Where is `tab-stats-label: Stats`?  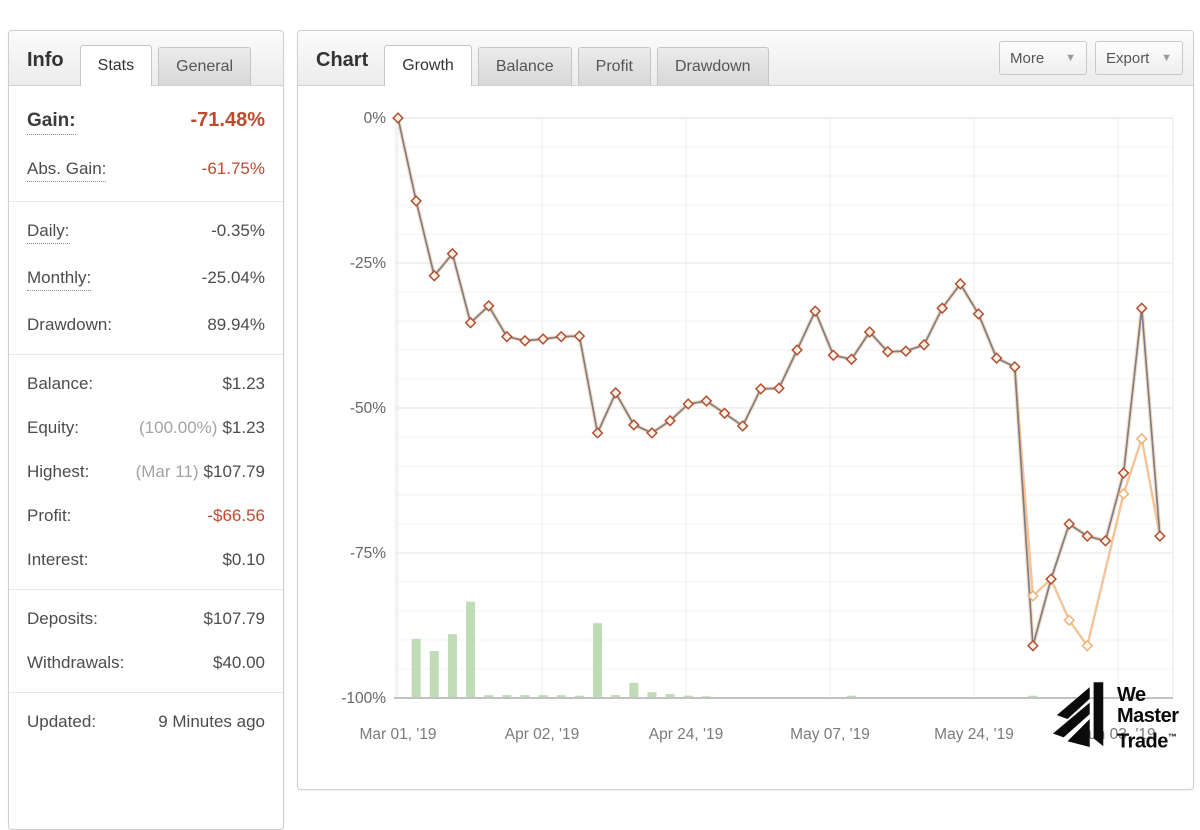
tab-stats-label: Stats is located at coordinates (116, 65).